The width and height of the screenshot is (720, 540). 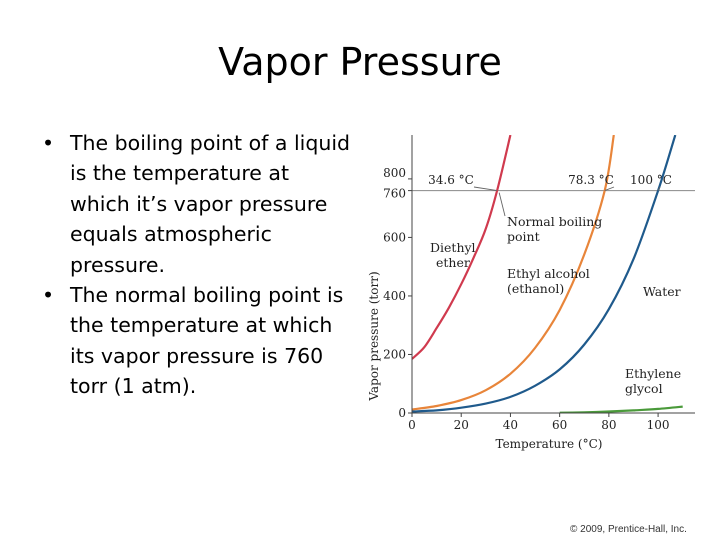 What do you see at coordinates (451, 180) in the screenshot?
I see `bp-label-ether: 34.6 °C` at bounding box center [451, 180].